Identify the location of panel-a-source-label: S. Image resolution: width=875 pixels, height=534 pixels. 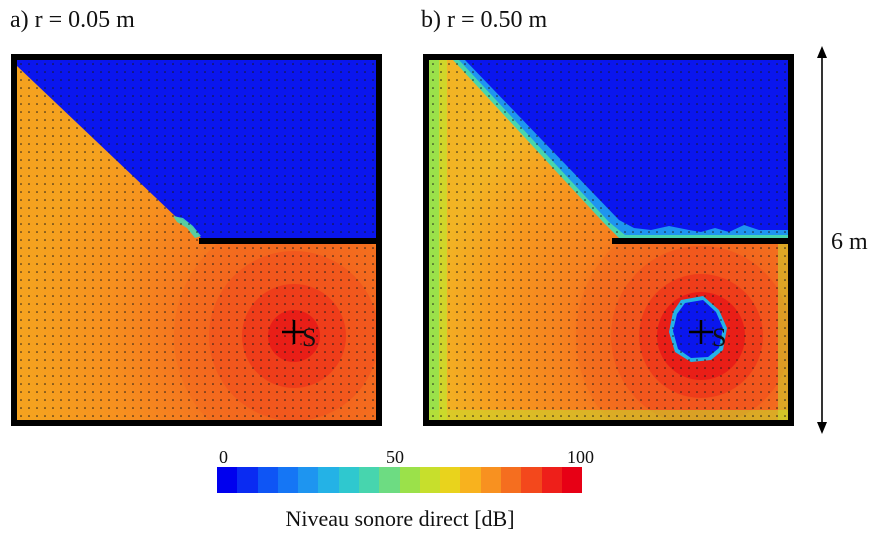
(309, 337).